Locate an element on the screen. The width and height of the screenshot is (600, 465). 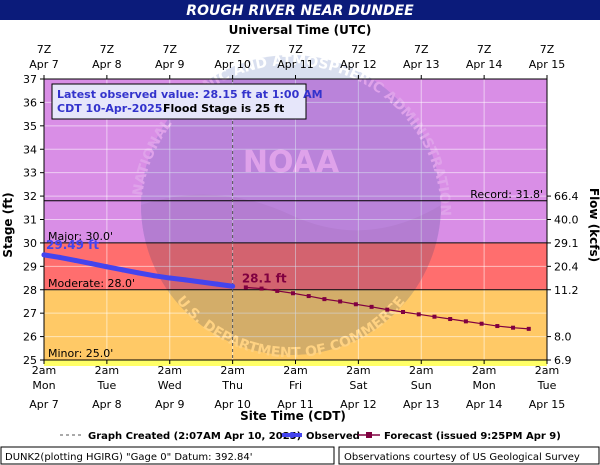
x-tick-date: Apr 9 is located at coordinates (170, 404).